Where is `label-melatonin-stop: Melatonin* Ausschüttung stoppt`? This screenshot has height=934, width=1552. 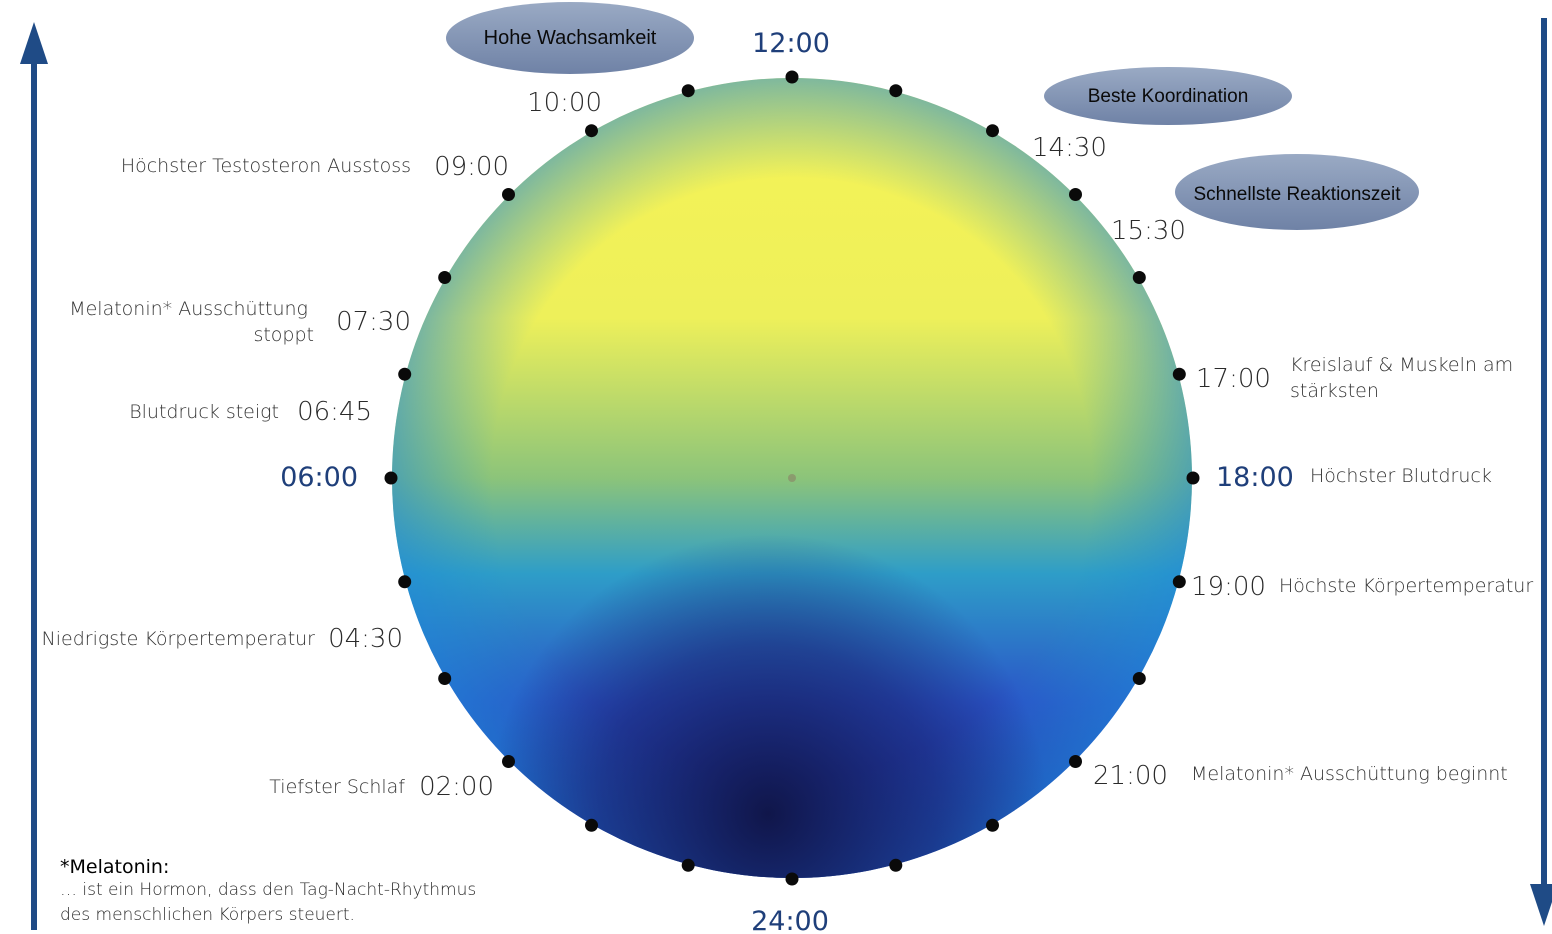
label-melatonin-stop: Melatonin* Ausschüttung stoppt is located at coordinates (191, 322).